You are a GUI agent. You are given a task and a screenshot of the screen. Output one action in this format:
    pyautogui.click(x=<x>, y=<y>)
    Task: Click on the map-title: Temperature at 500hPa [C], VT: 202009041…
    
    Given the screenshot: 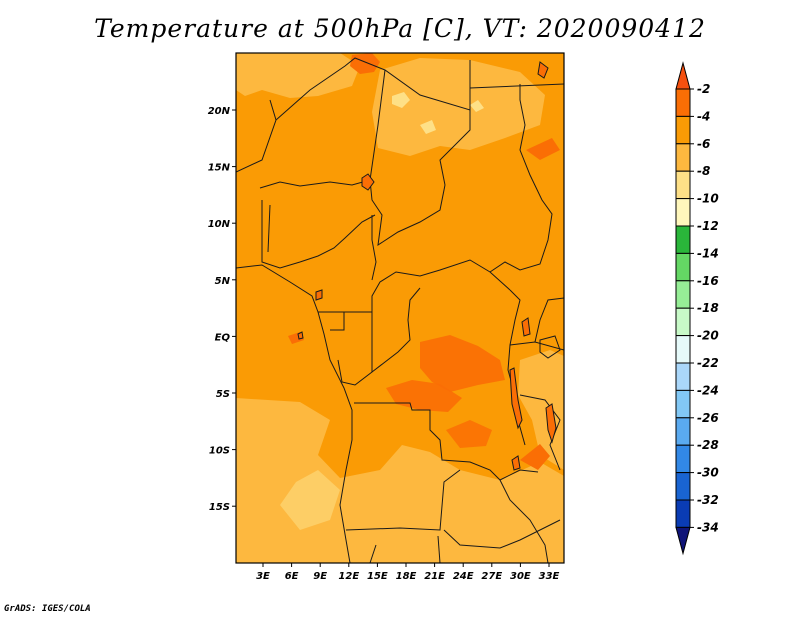 What is the action you would take?
    pyautogui.click(x=400, y=28)
    